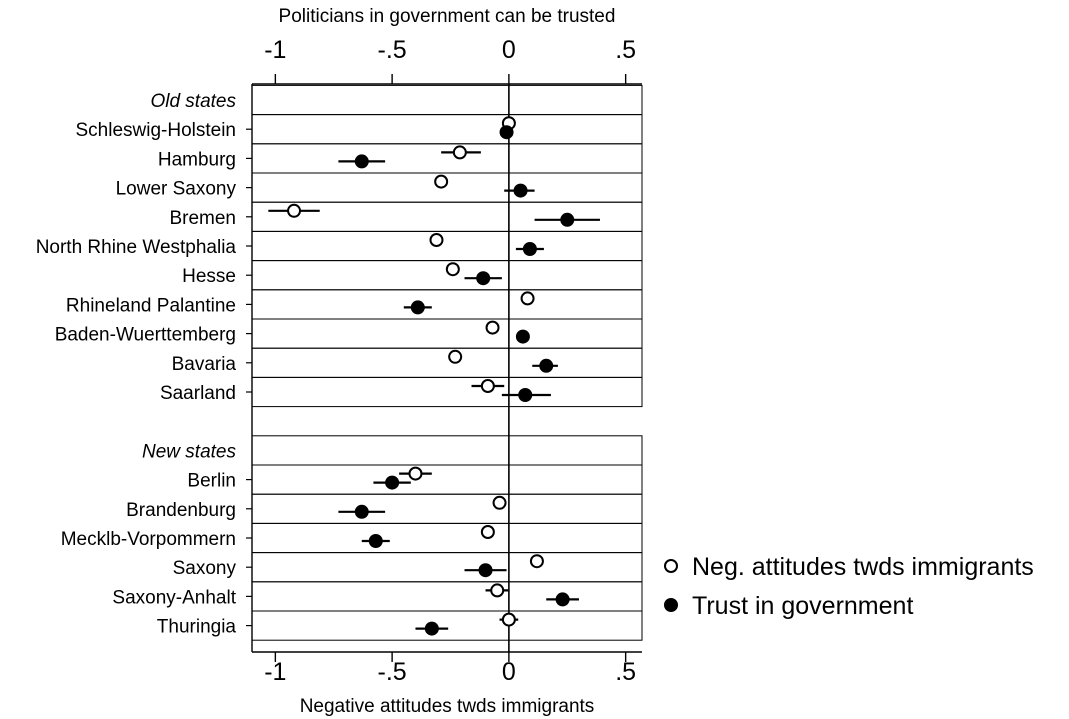  Describe the element at coordinates (625, 672) in the screenshot. I see `bottom-tick-label: .5` at that location.